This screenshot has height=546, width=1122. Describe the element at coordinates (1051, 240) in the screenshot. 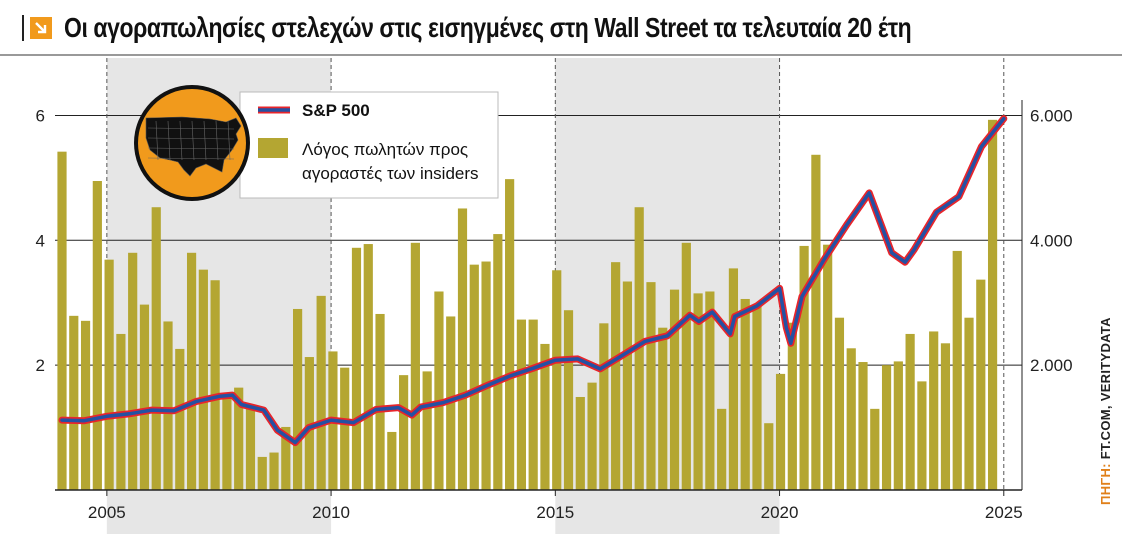

I see `y-right-tick-label: 4.000` at that location.